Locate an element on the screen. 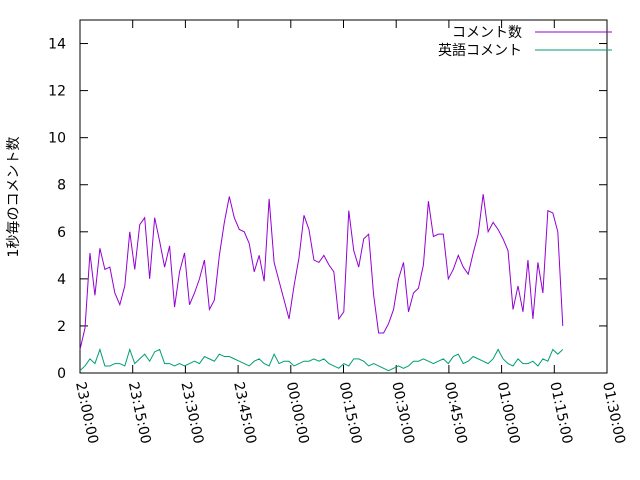 The width and height of the screenshot is (640, 480). x-tick-label: 00:30:00 is located at coordinates (402, 413).